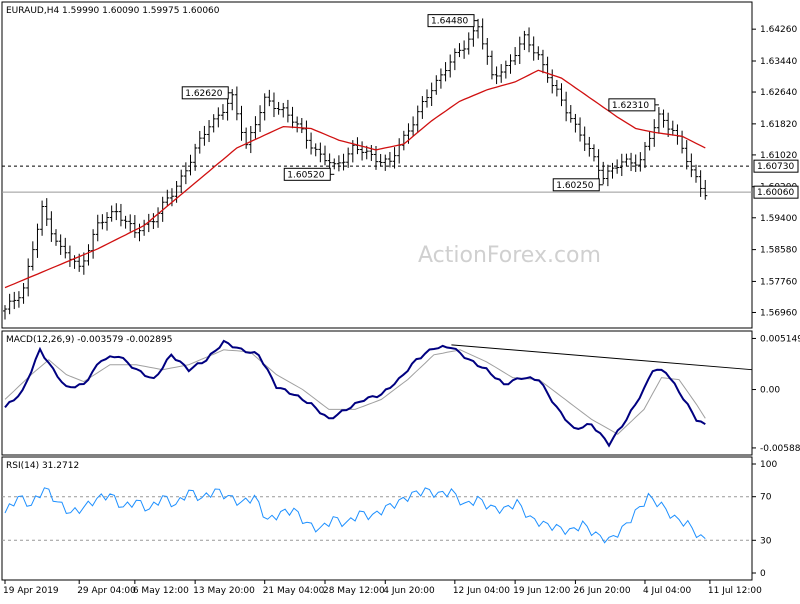  I want to click on time-tick-label: 29 Apr 04:00, so click(106, 591).